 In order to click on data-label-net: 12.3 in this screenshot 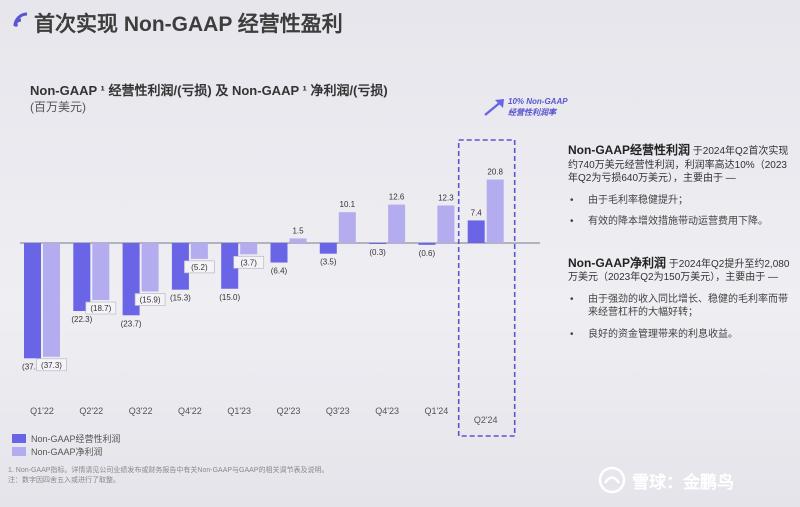, I will do `click(446, 197)`.